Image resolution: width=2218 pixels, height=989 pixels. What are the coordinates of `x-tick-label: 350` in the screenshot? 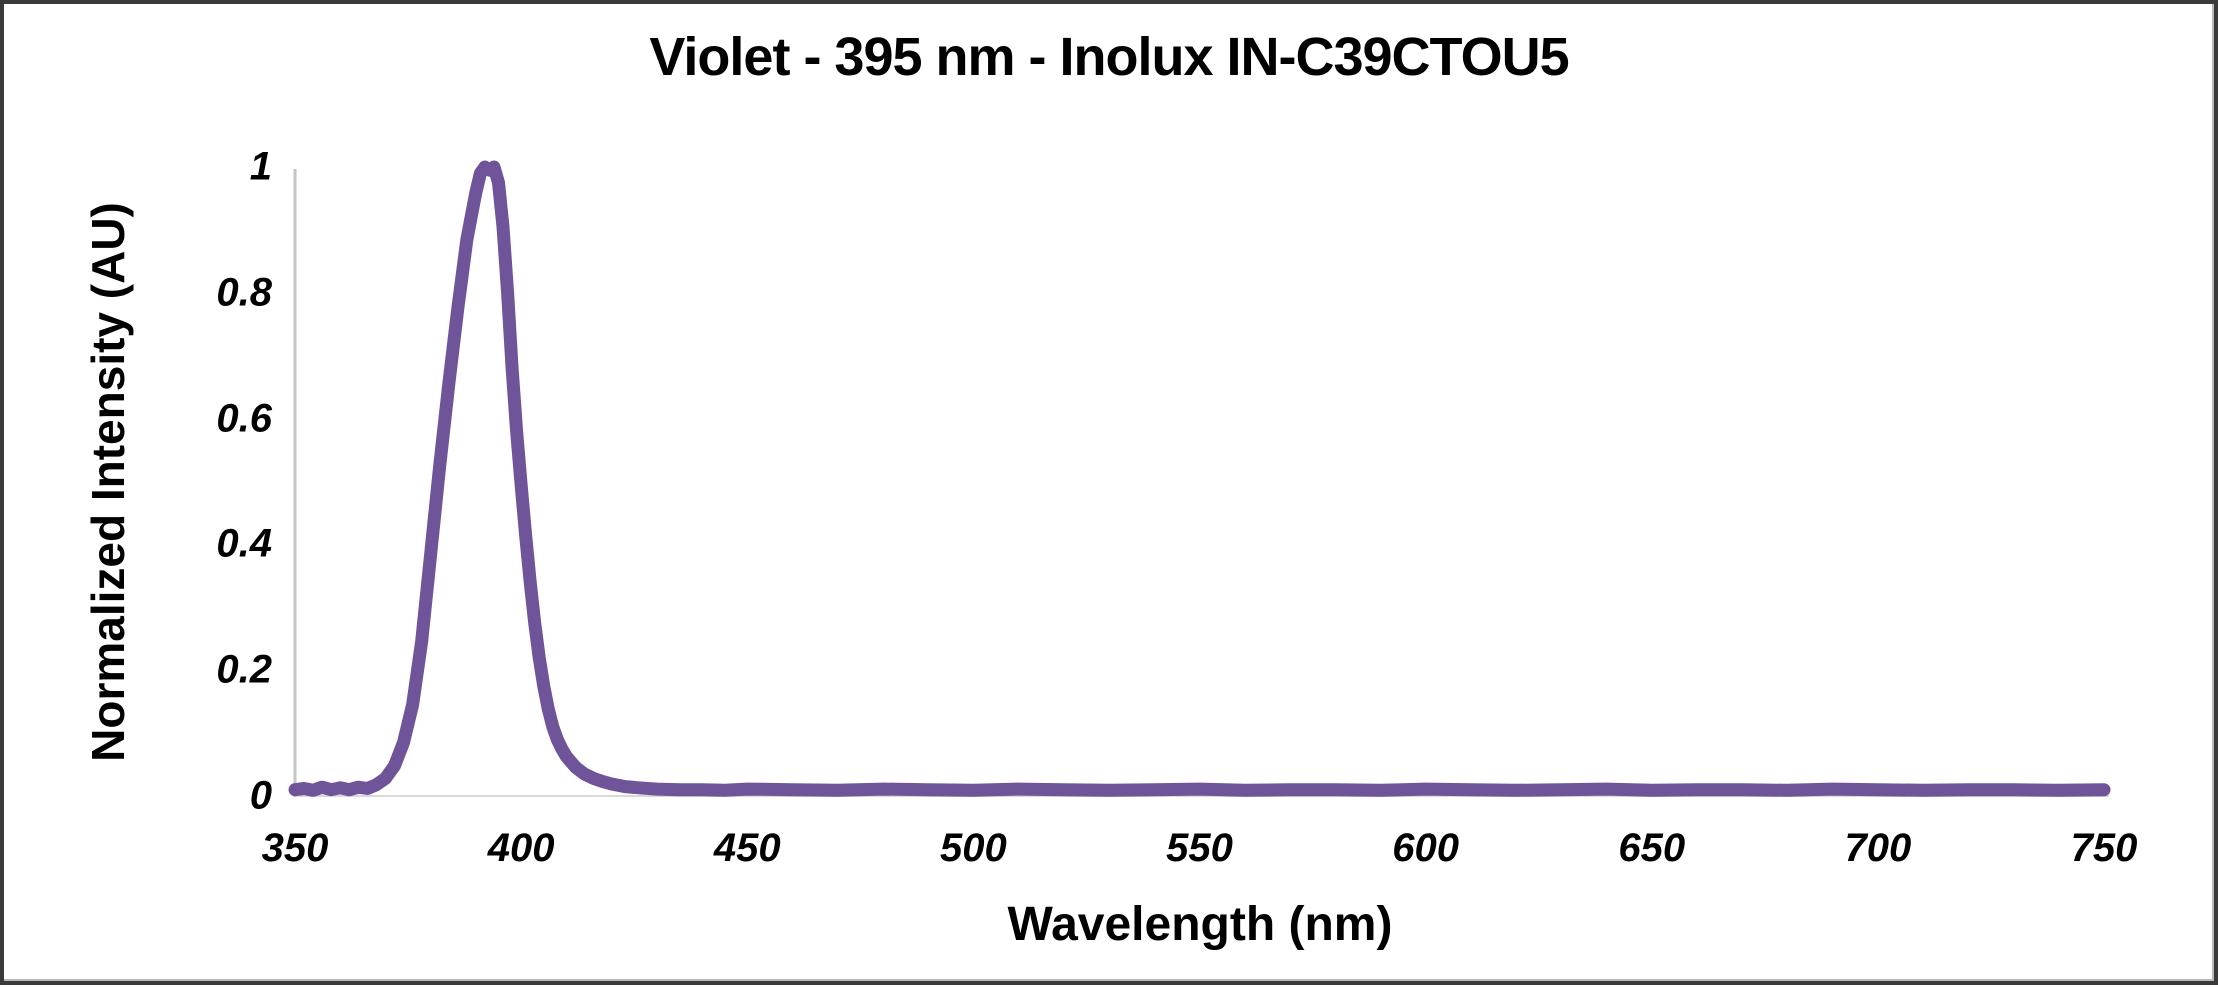 It's located at (295, 848).